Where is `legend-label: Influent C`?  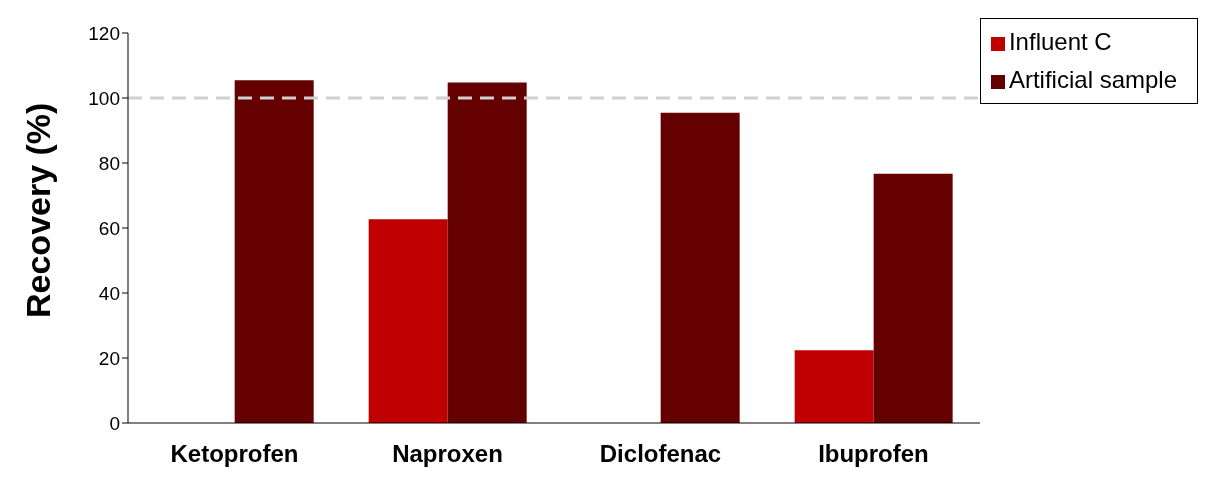 legend-label: Influent C is located at coordinates (1060, 41).